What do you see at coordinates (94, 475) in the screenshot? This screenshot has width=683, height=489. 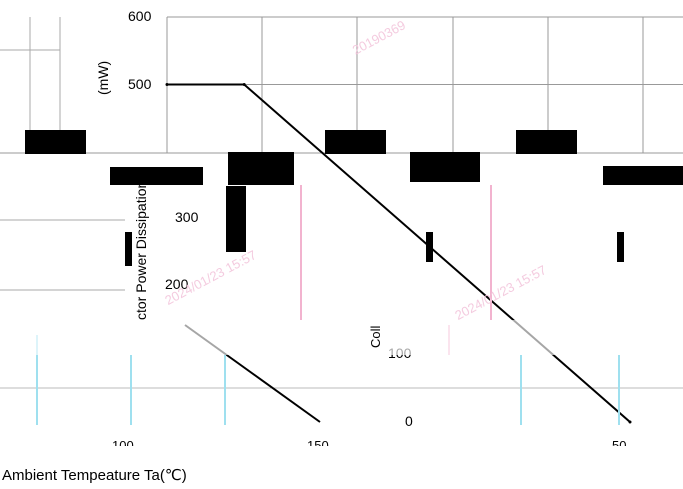 I see `x-axis-label: Ambient Tempeature Ta(℃)` at bounding box center [94, 475].